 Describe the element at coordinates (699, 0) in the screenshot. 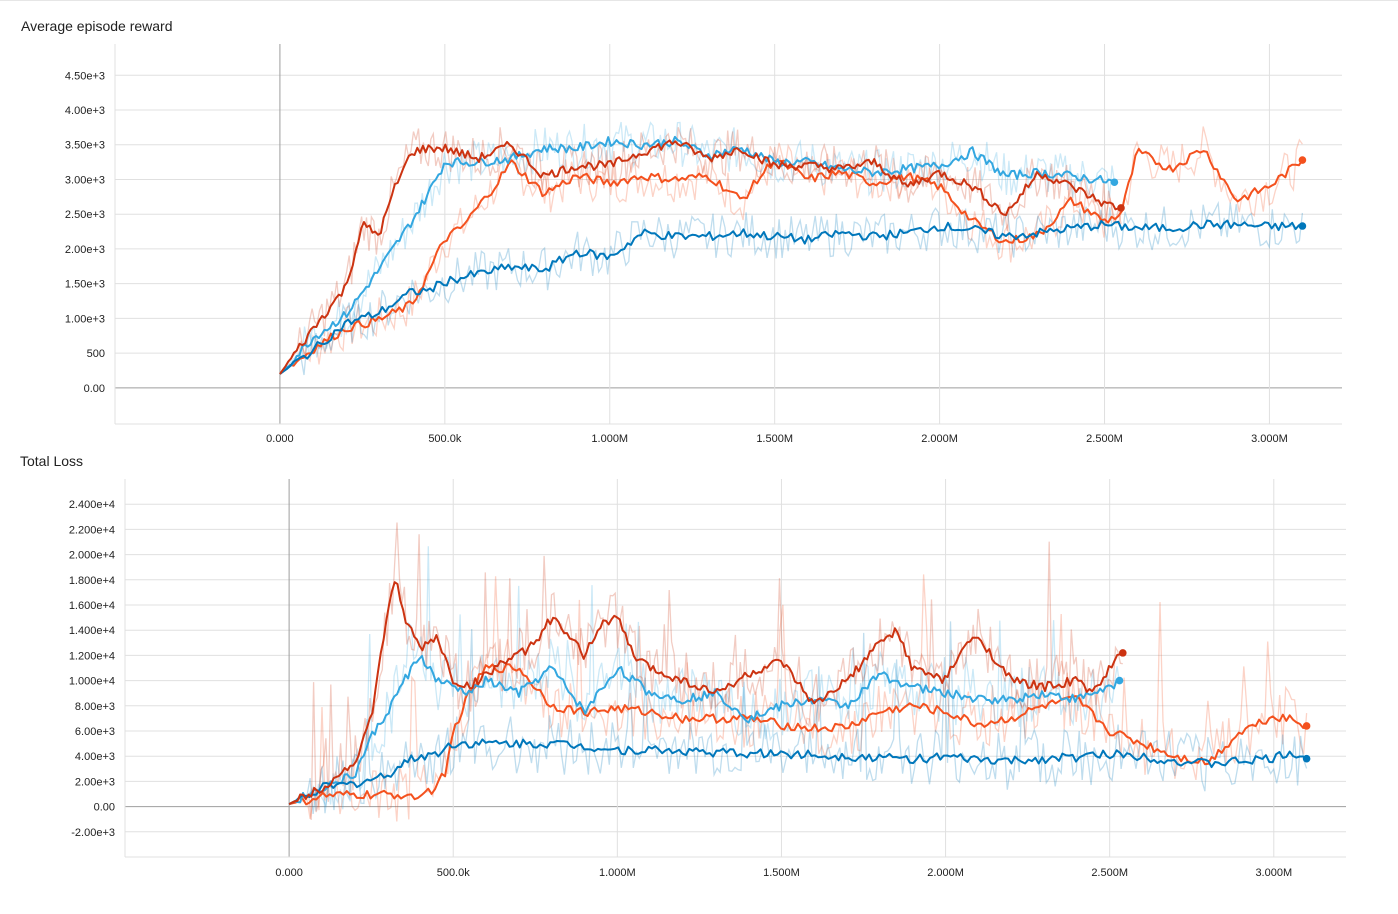

I see `top-divider` at that location.